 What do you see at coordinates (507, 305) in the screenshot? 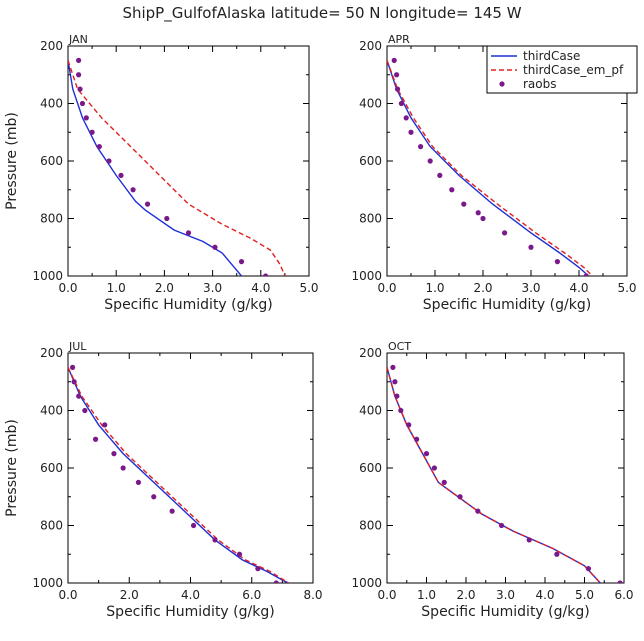
I see `x-axis-label: Specific Humidity (g/kg)` at bounding box center [507, 305].